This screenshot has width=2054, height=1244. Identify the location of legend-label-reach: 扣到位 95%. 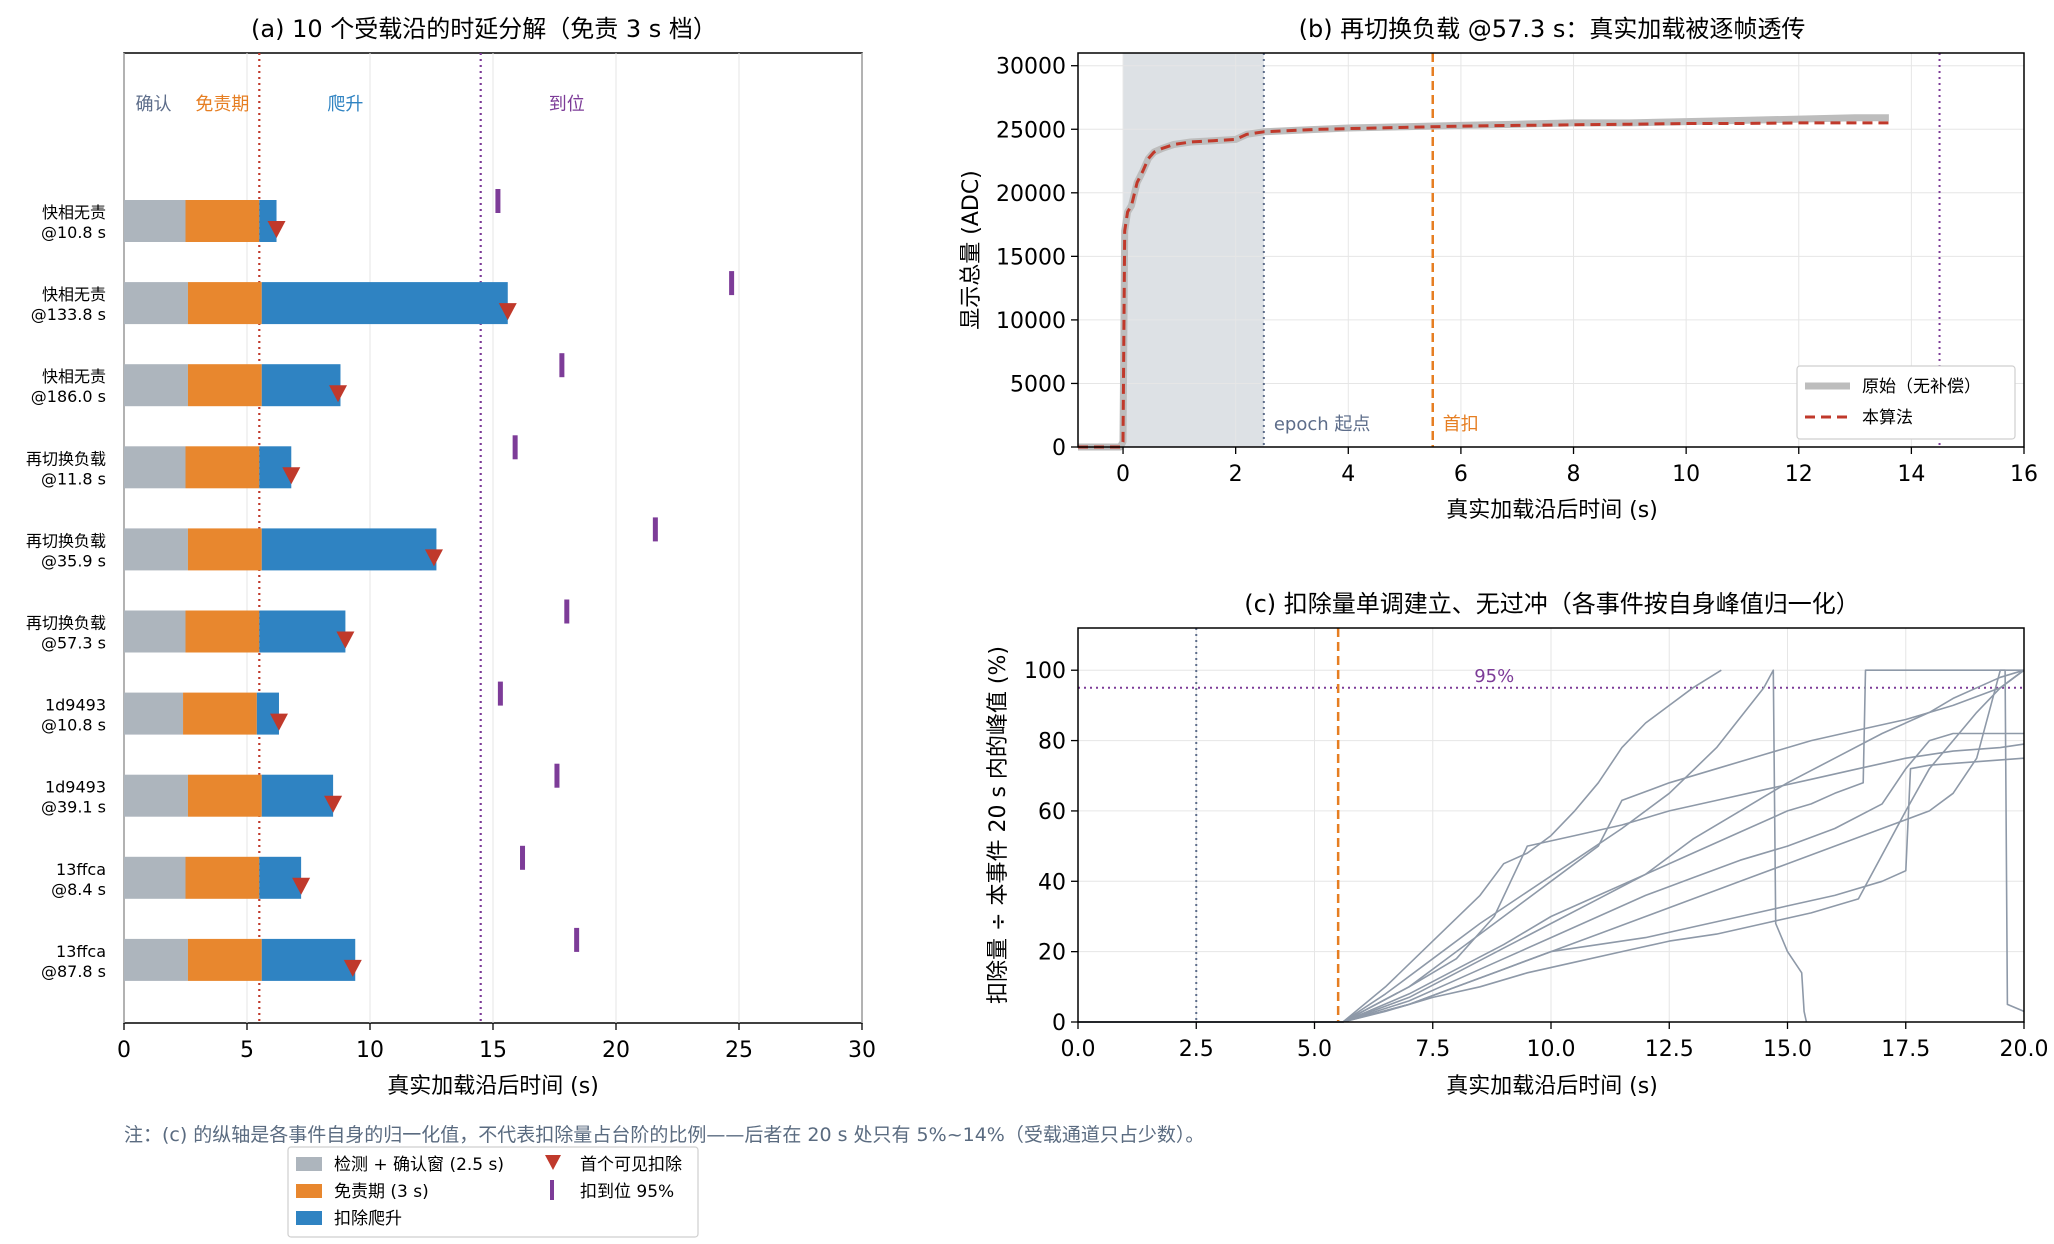
(627, 1192).